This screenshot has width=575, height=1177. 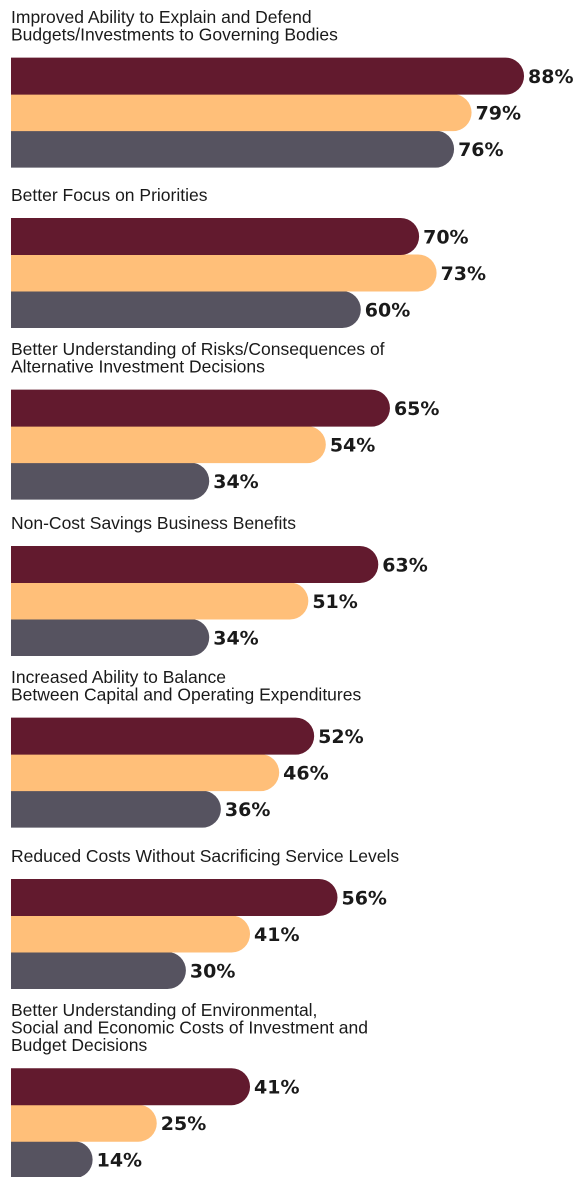 What do you see at coordinates (161, 17) in the screenshot?
I see `category-label: Improved Ability to Explain and Defend` at bounding box center [161, 17].